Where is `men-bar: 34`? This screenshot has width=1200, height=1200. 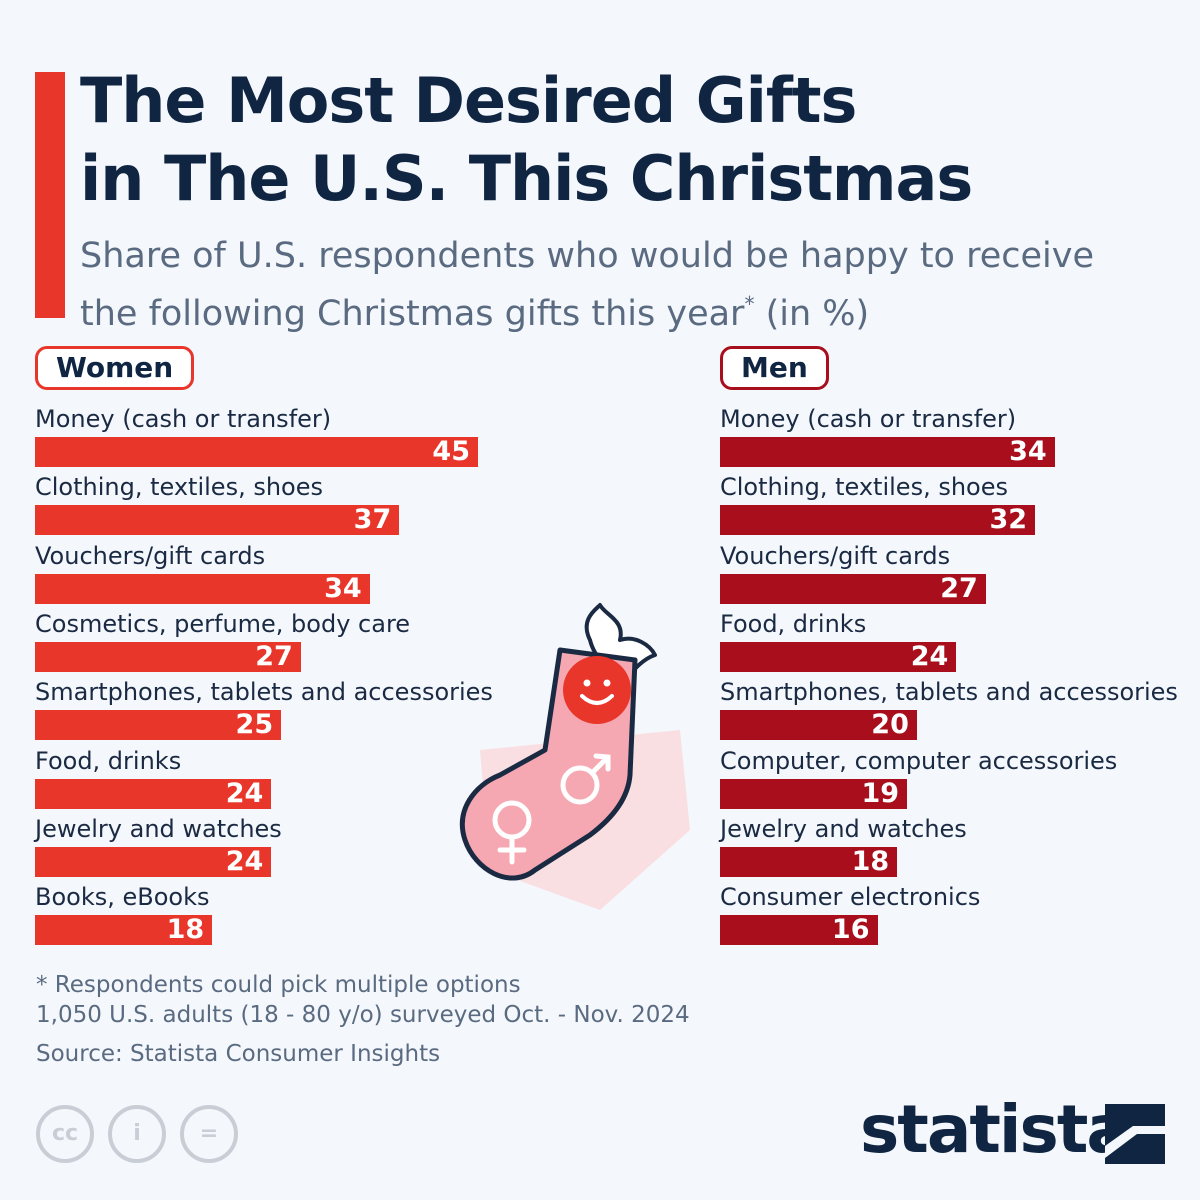
men-bar: 34 is located at coordinates (887, 452).